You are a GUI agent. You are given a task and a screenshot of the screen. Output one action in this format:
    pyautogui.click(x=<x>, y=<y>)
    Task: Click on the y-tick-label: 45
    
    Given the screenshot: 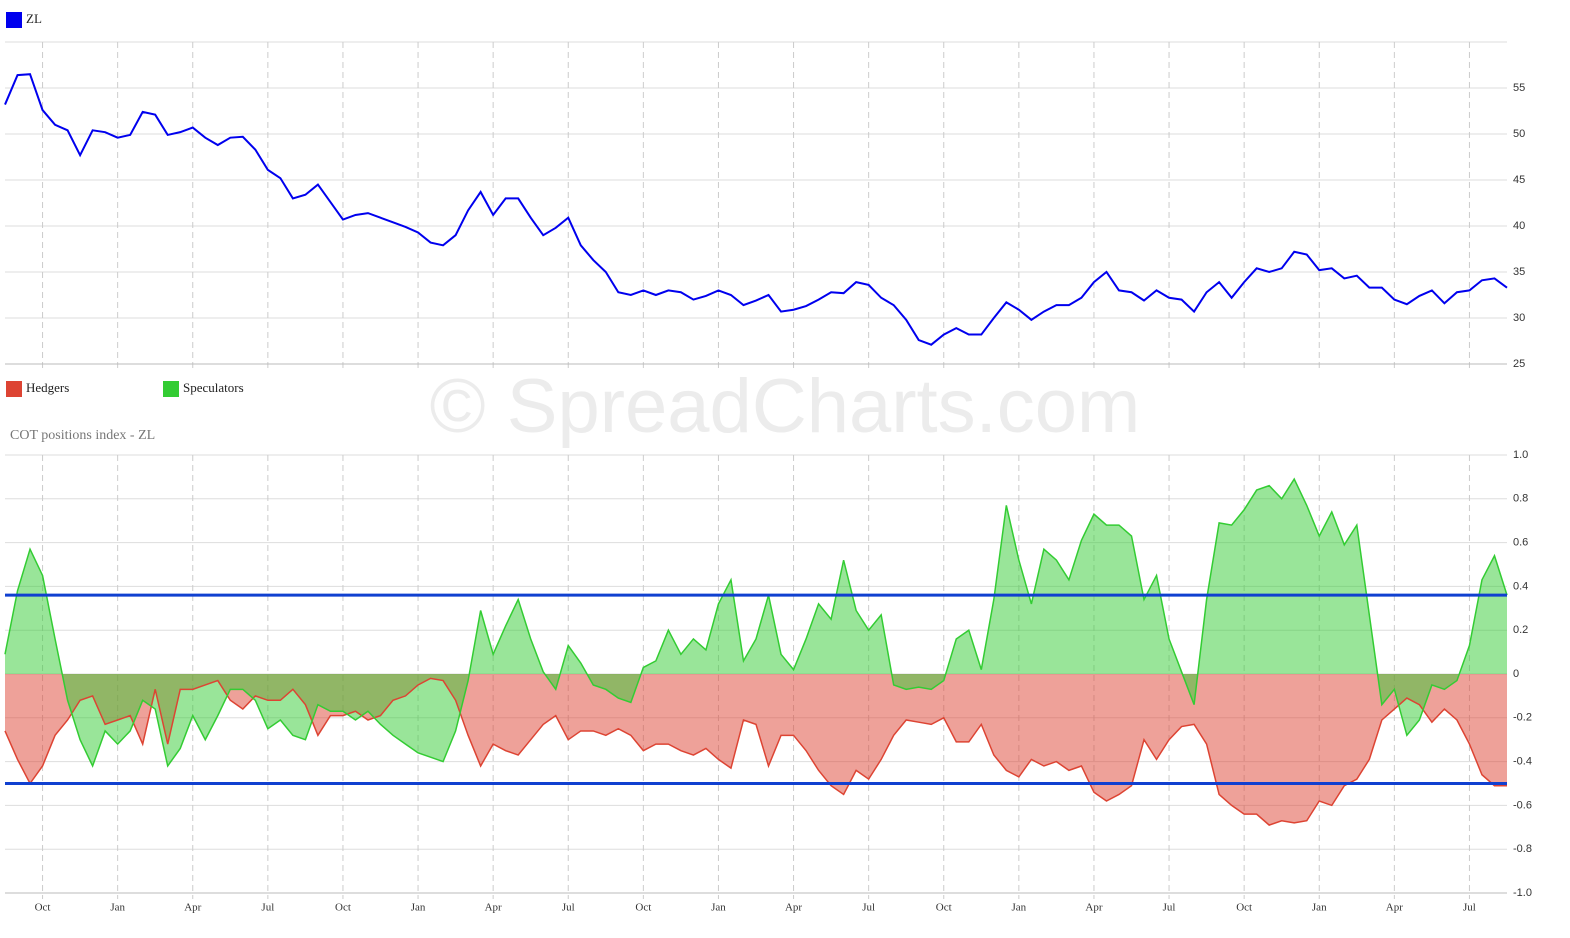 What is the action you would take?
    pyautogui.click(x=1519, y=180)
    